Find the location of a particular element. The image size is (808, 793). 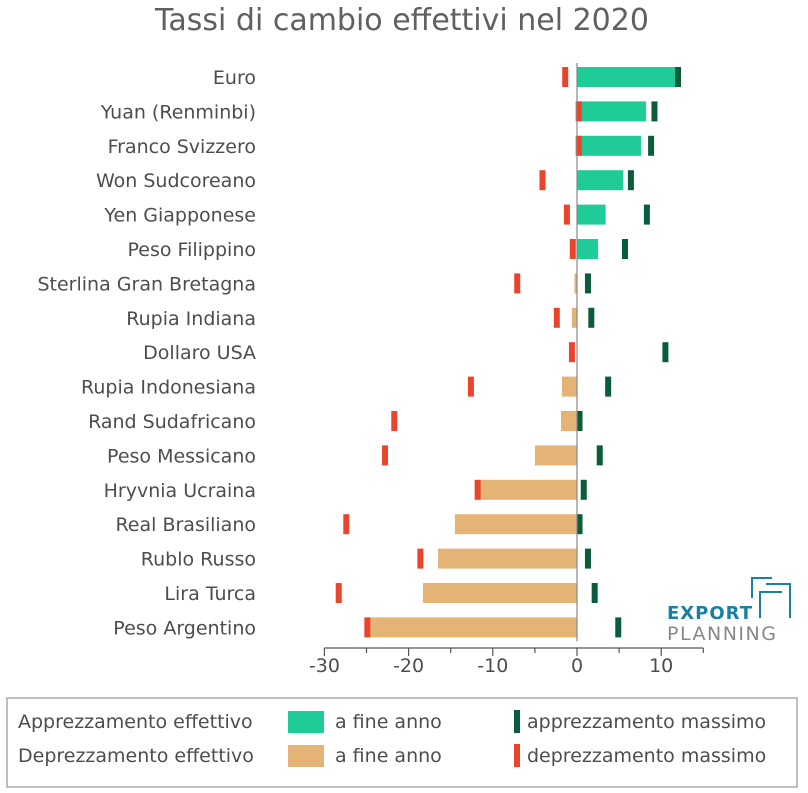

x-tick-label: 10 is located at coordinates (661, 666).